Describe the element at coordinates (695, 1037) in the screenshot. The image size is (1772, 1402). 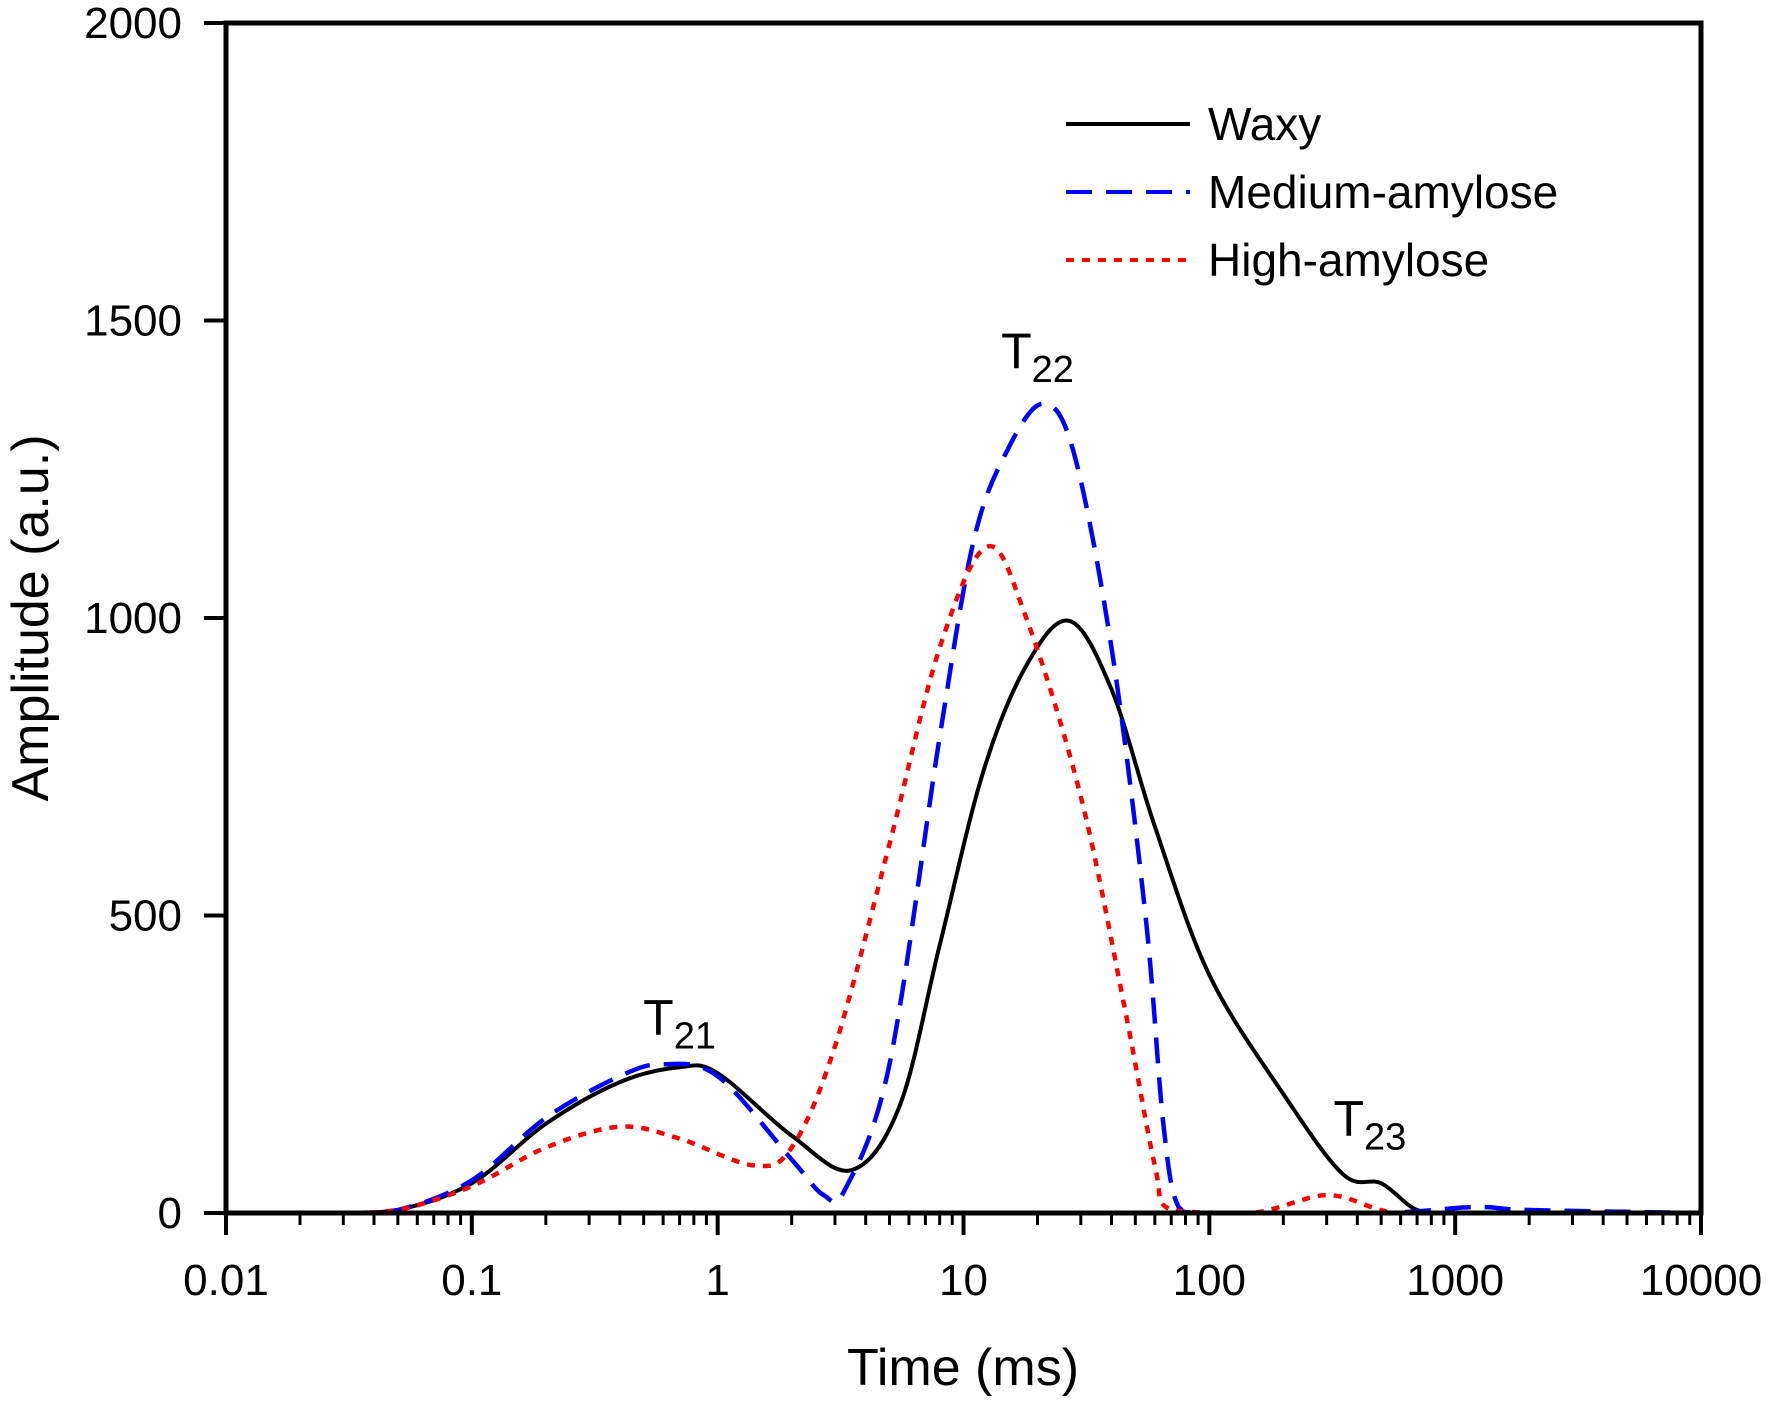
I see `peak-label-subscript: 21` at that location.